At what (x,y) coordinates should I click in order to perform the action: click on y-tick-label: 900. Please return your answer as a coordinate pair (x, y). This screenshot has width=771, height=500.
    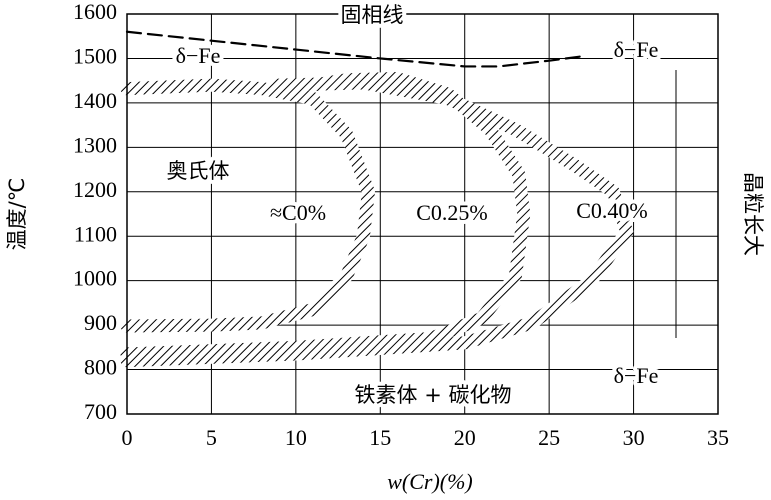
    Looking at the image, I should click on (100, 322).